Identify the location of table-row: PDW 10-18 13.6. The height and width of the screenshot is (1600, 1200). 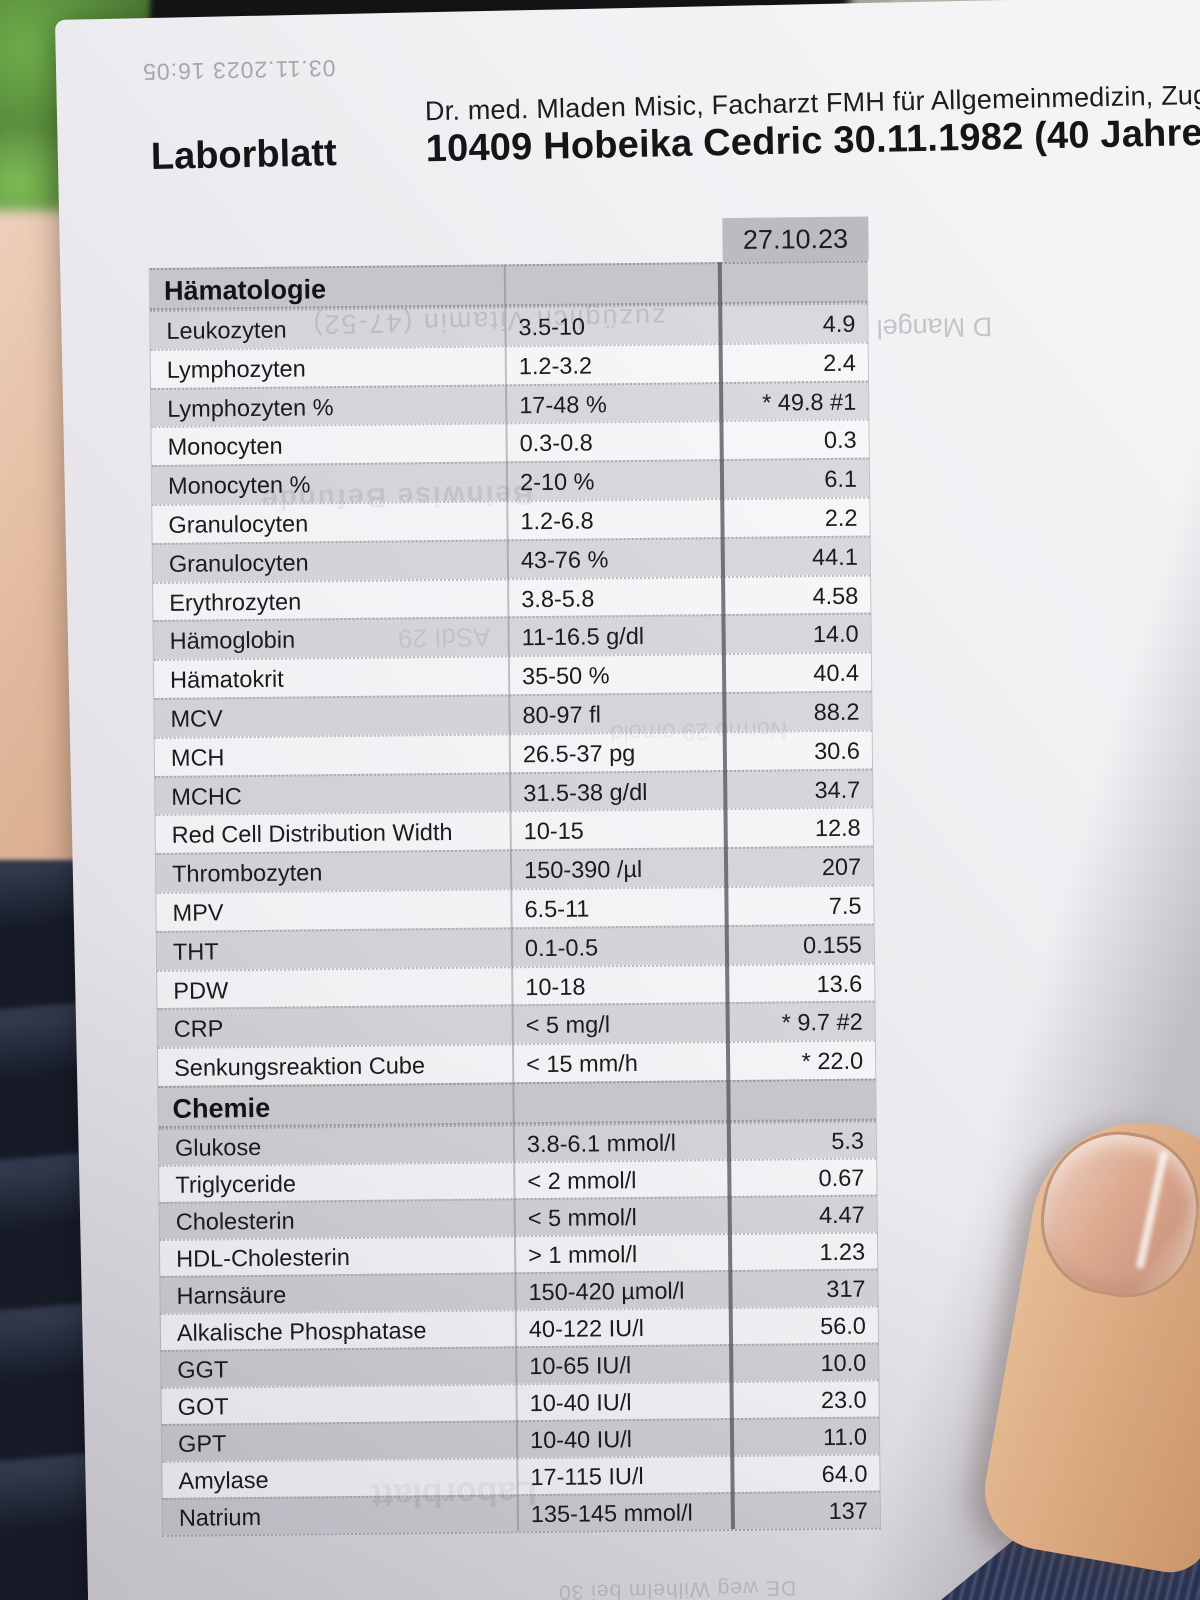
(516, 985).